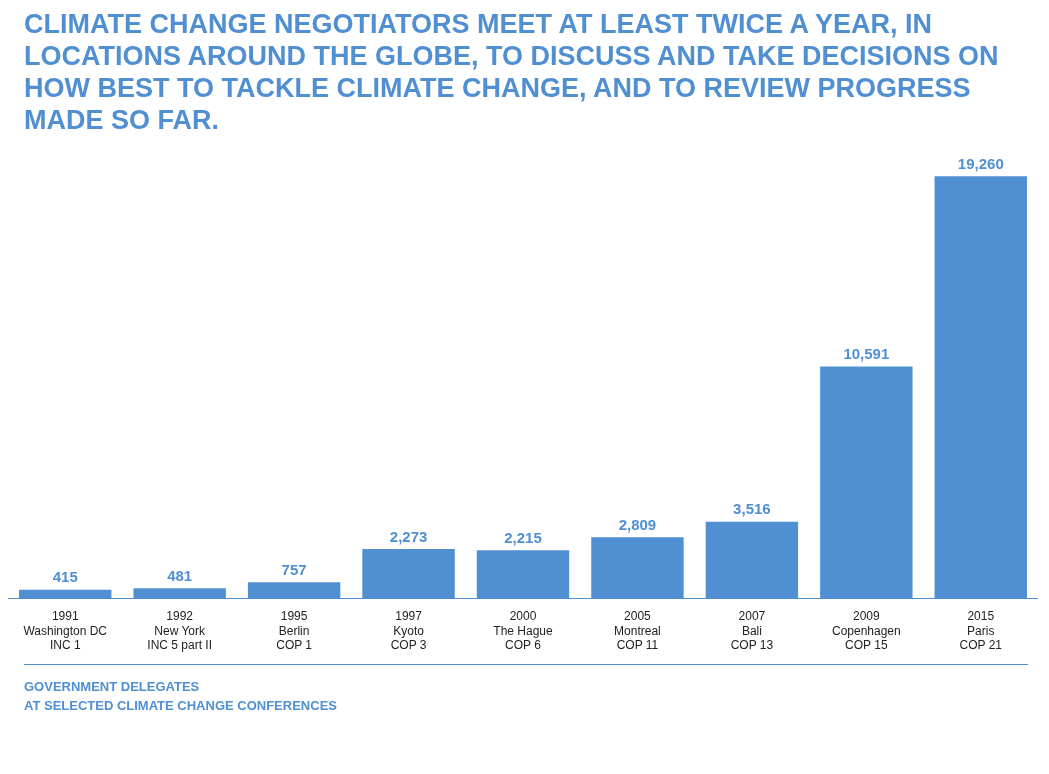 The width and height of the screenshot is (1049, 774). Describe the element at coordinates (980, 163) in the screenshot. I see `data-label: 19,260` at that location.